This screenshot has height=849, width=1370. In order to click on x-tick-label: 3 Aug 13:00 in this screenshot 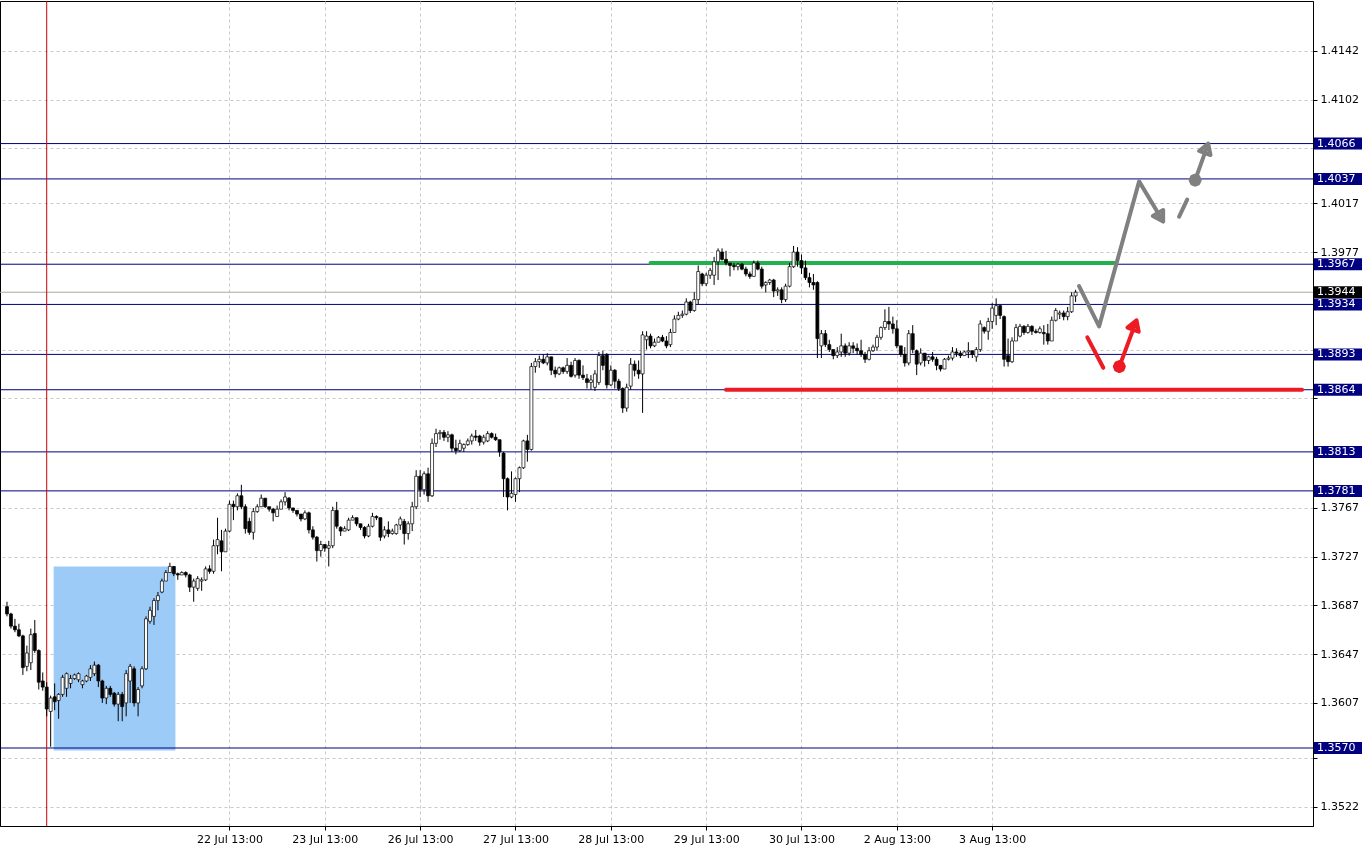, I will do `click(993, 839)`.